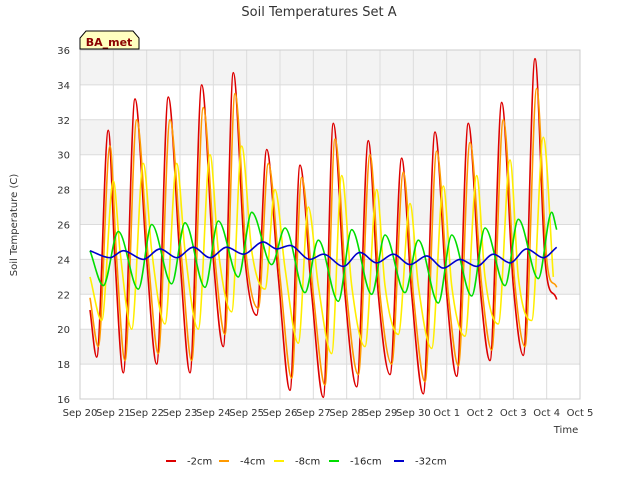 This screenshot has width=640, height=480. I want to click on x-tick-label: Sep 22, so click(146, 413).